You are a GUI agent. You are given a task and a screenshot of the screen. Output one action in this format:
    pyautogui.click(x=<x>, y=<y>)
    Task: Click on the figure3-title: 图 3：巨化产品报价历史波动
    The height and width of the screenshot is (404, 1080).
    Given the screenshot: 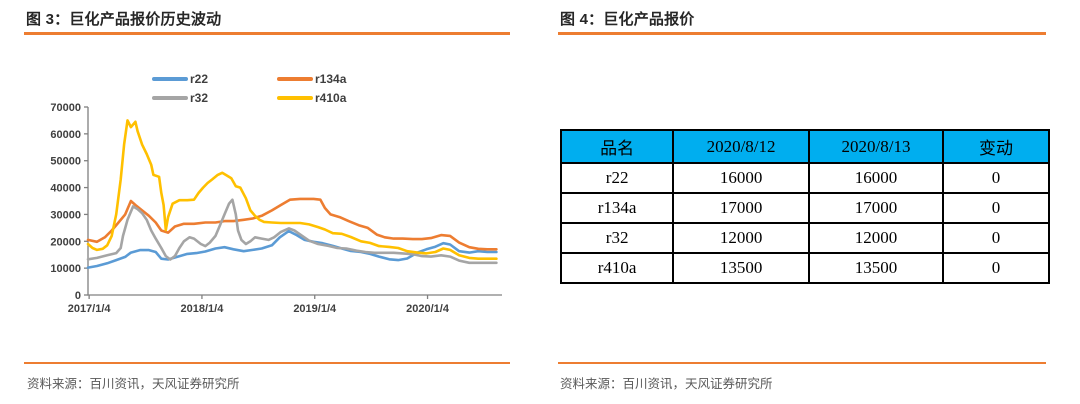 What is the action you would take?
    pyautogui.click(x=124, y=19)
    